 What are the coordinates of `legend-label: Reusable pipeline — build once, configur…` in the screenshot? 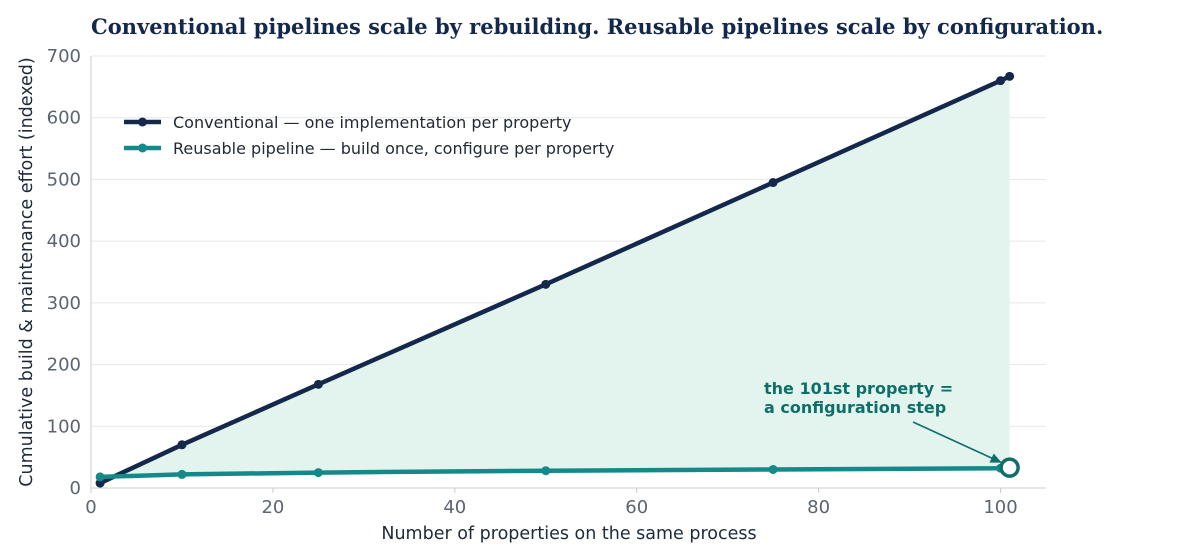 It's located at (393, 148).